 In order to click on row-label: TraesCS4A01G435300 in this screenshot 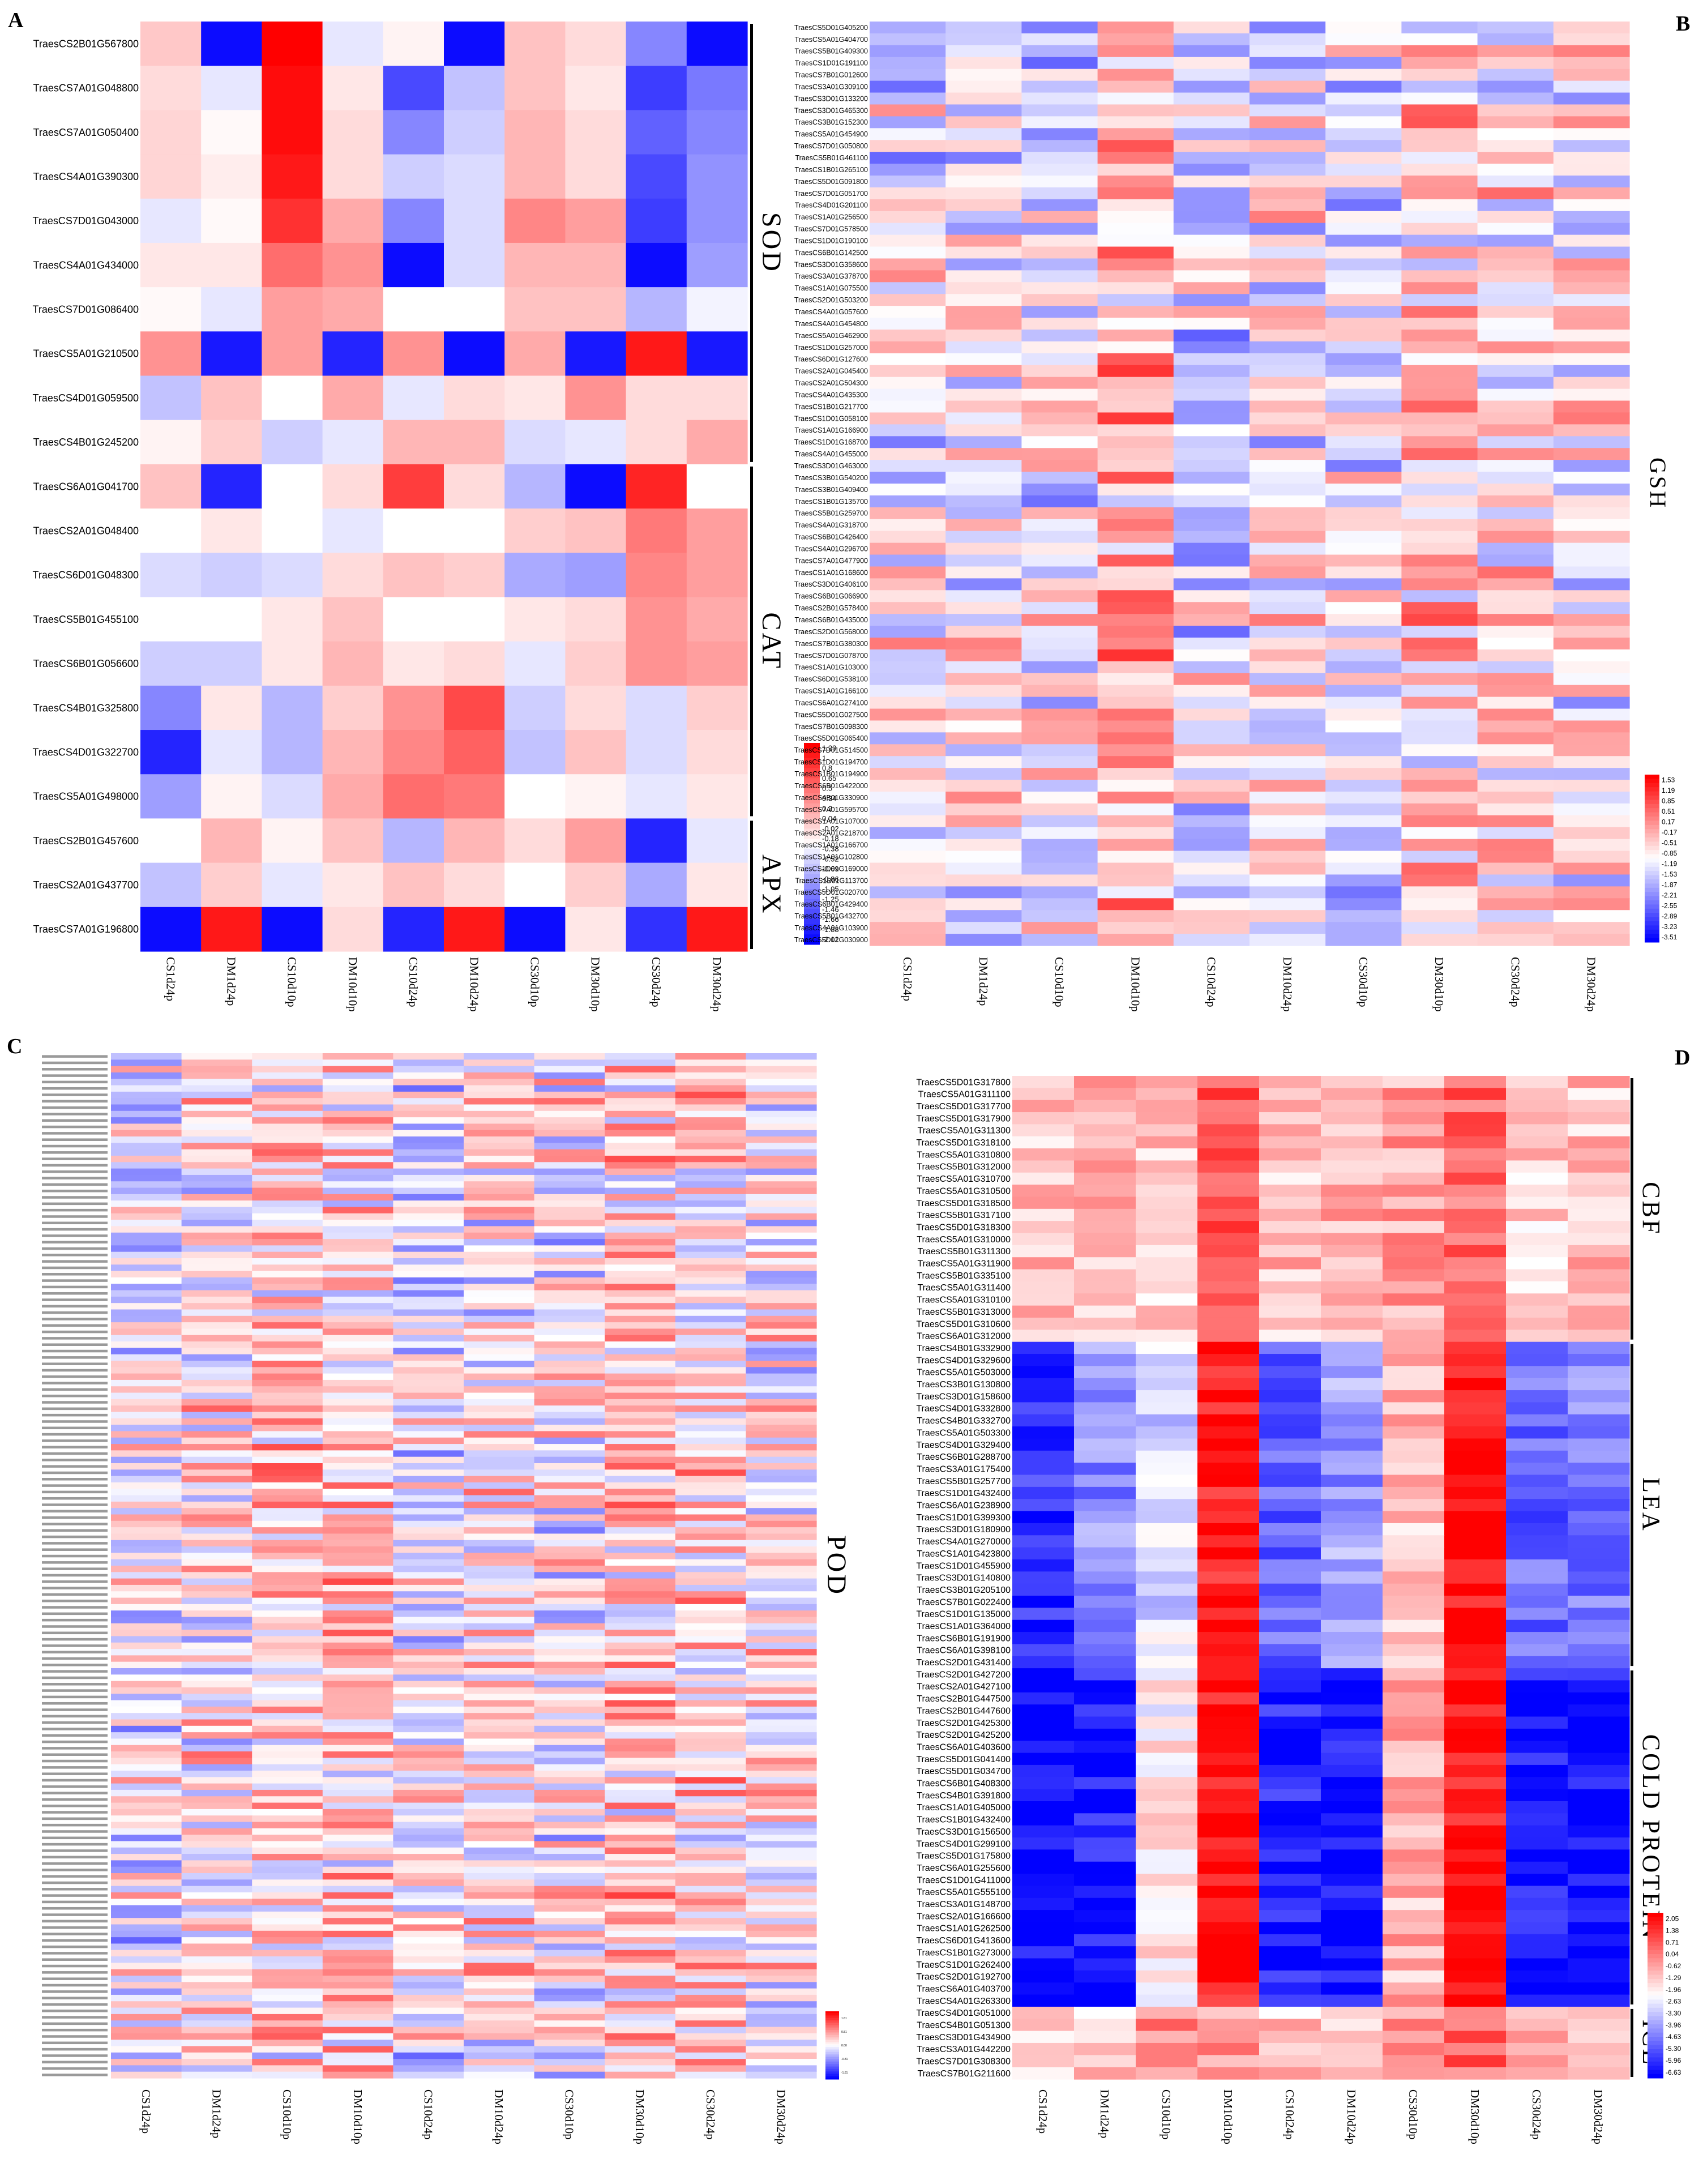, I will do `click(831, 395)`.